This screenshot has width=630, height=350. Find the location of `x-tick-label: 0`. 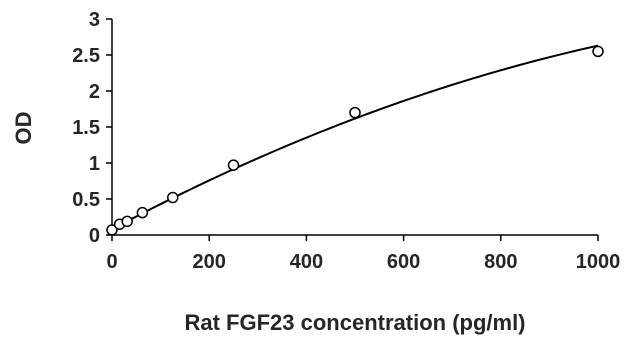

x-tick-label: 0 is located at coordinates (111, 262).